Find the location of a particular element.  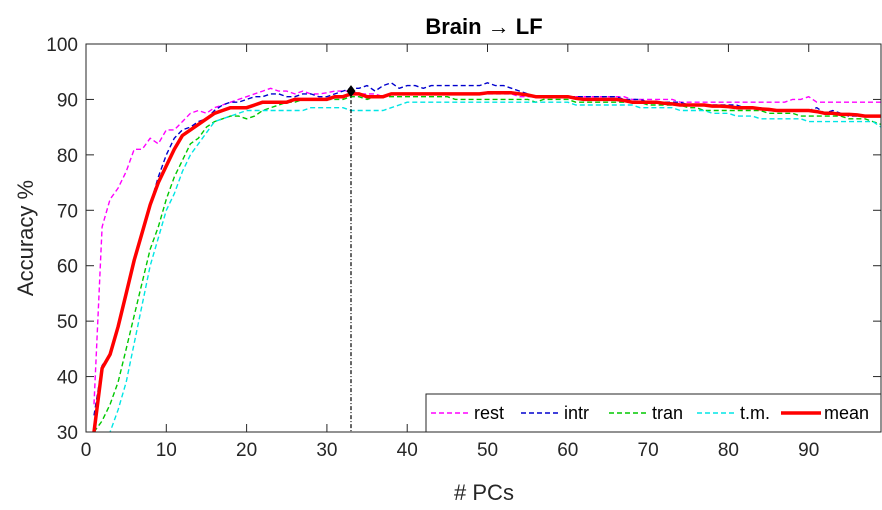

x-tick-label: 20 is located at coordinates (246, 450).